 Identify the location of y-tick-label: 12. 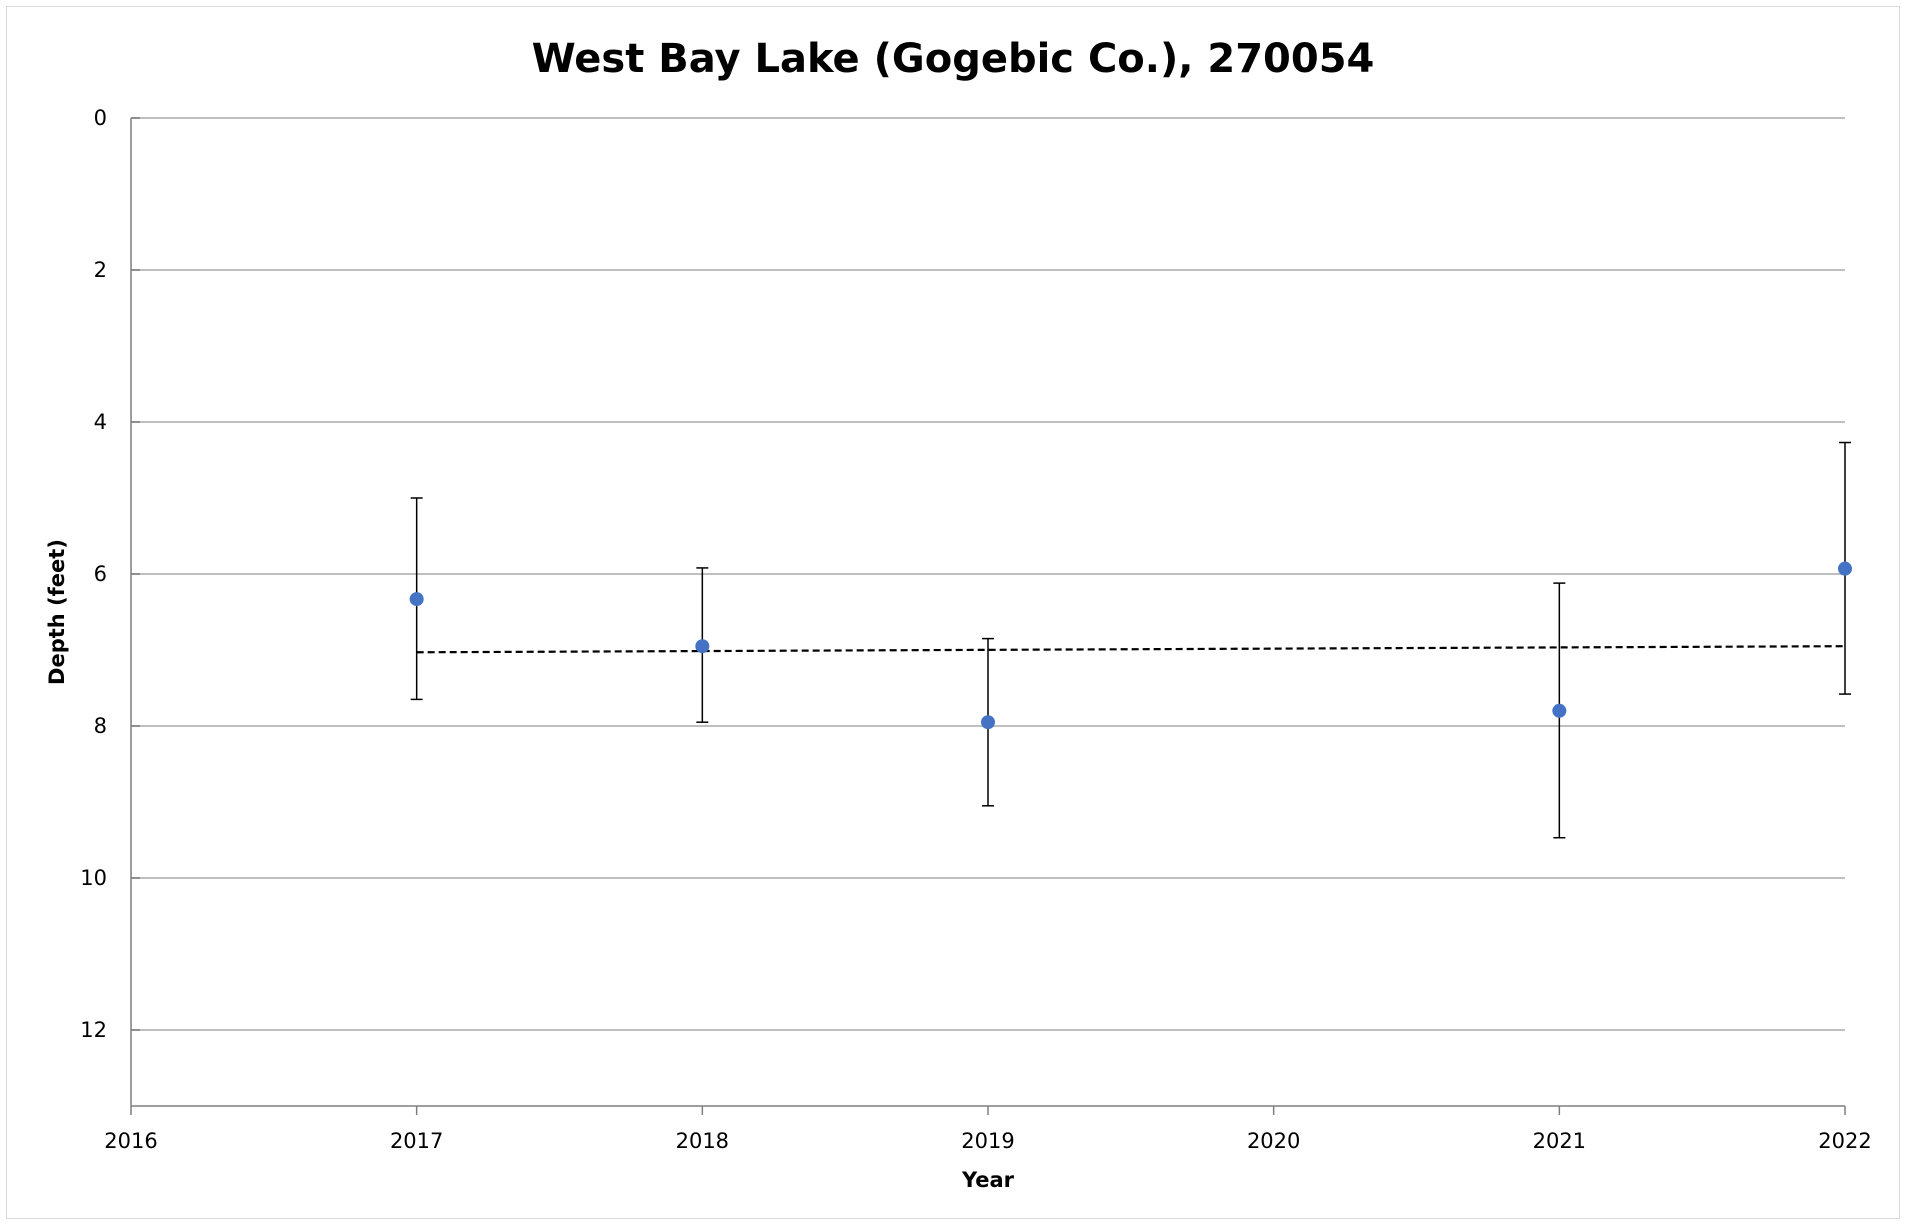
(93, 1030).